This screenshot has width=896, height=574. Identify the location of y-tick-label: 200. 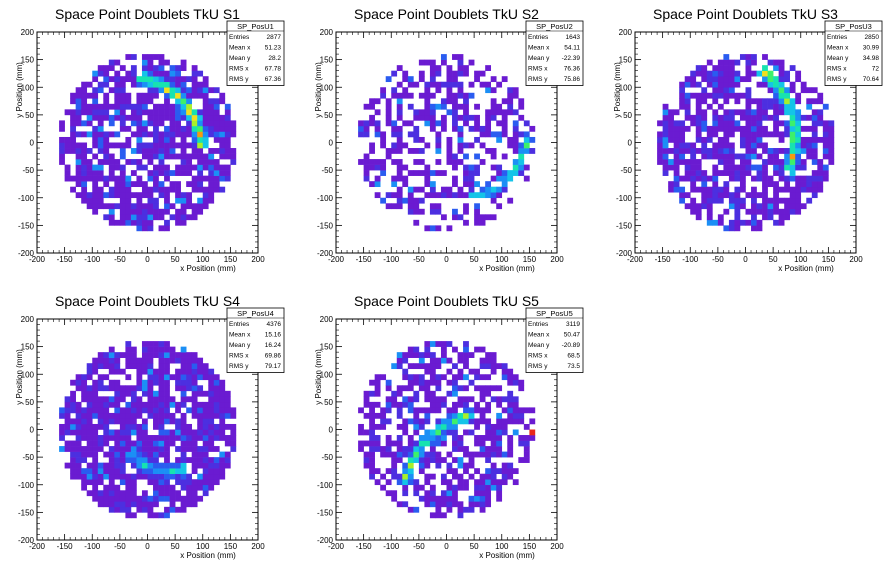
(28, 319).